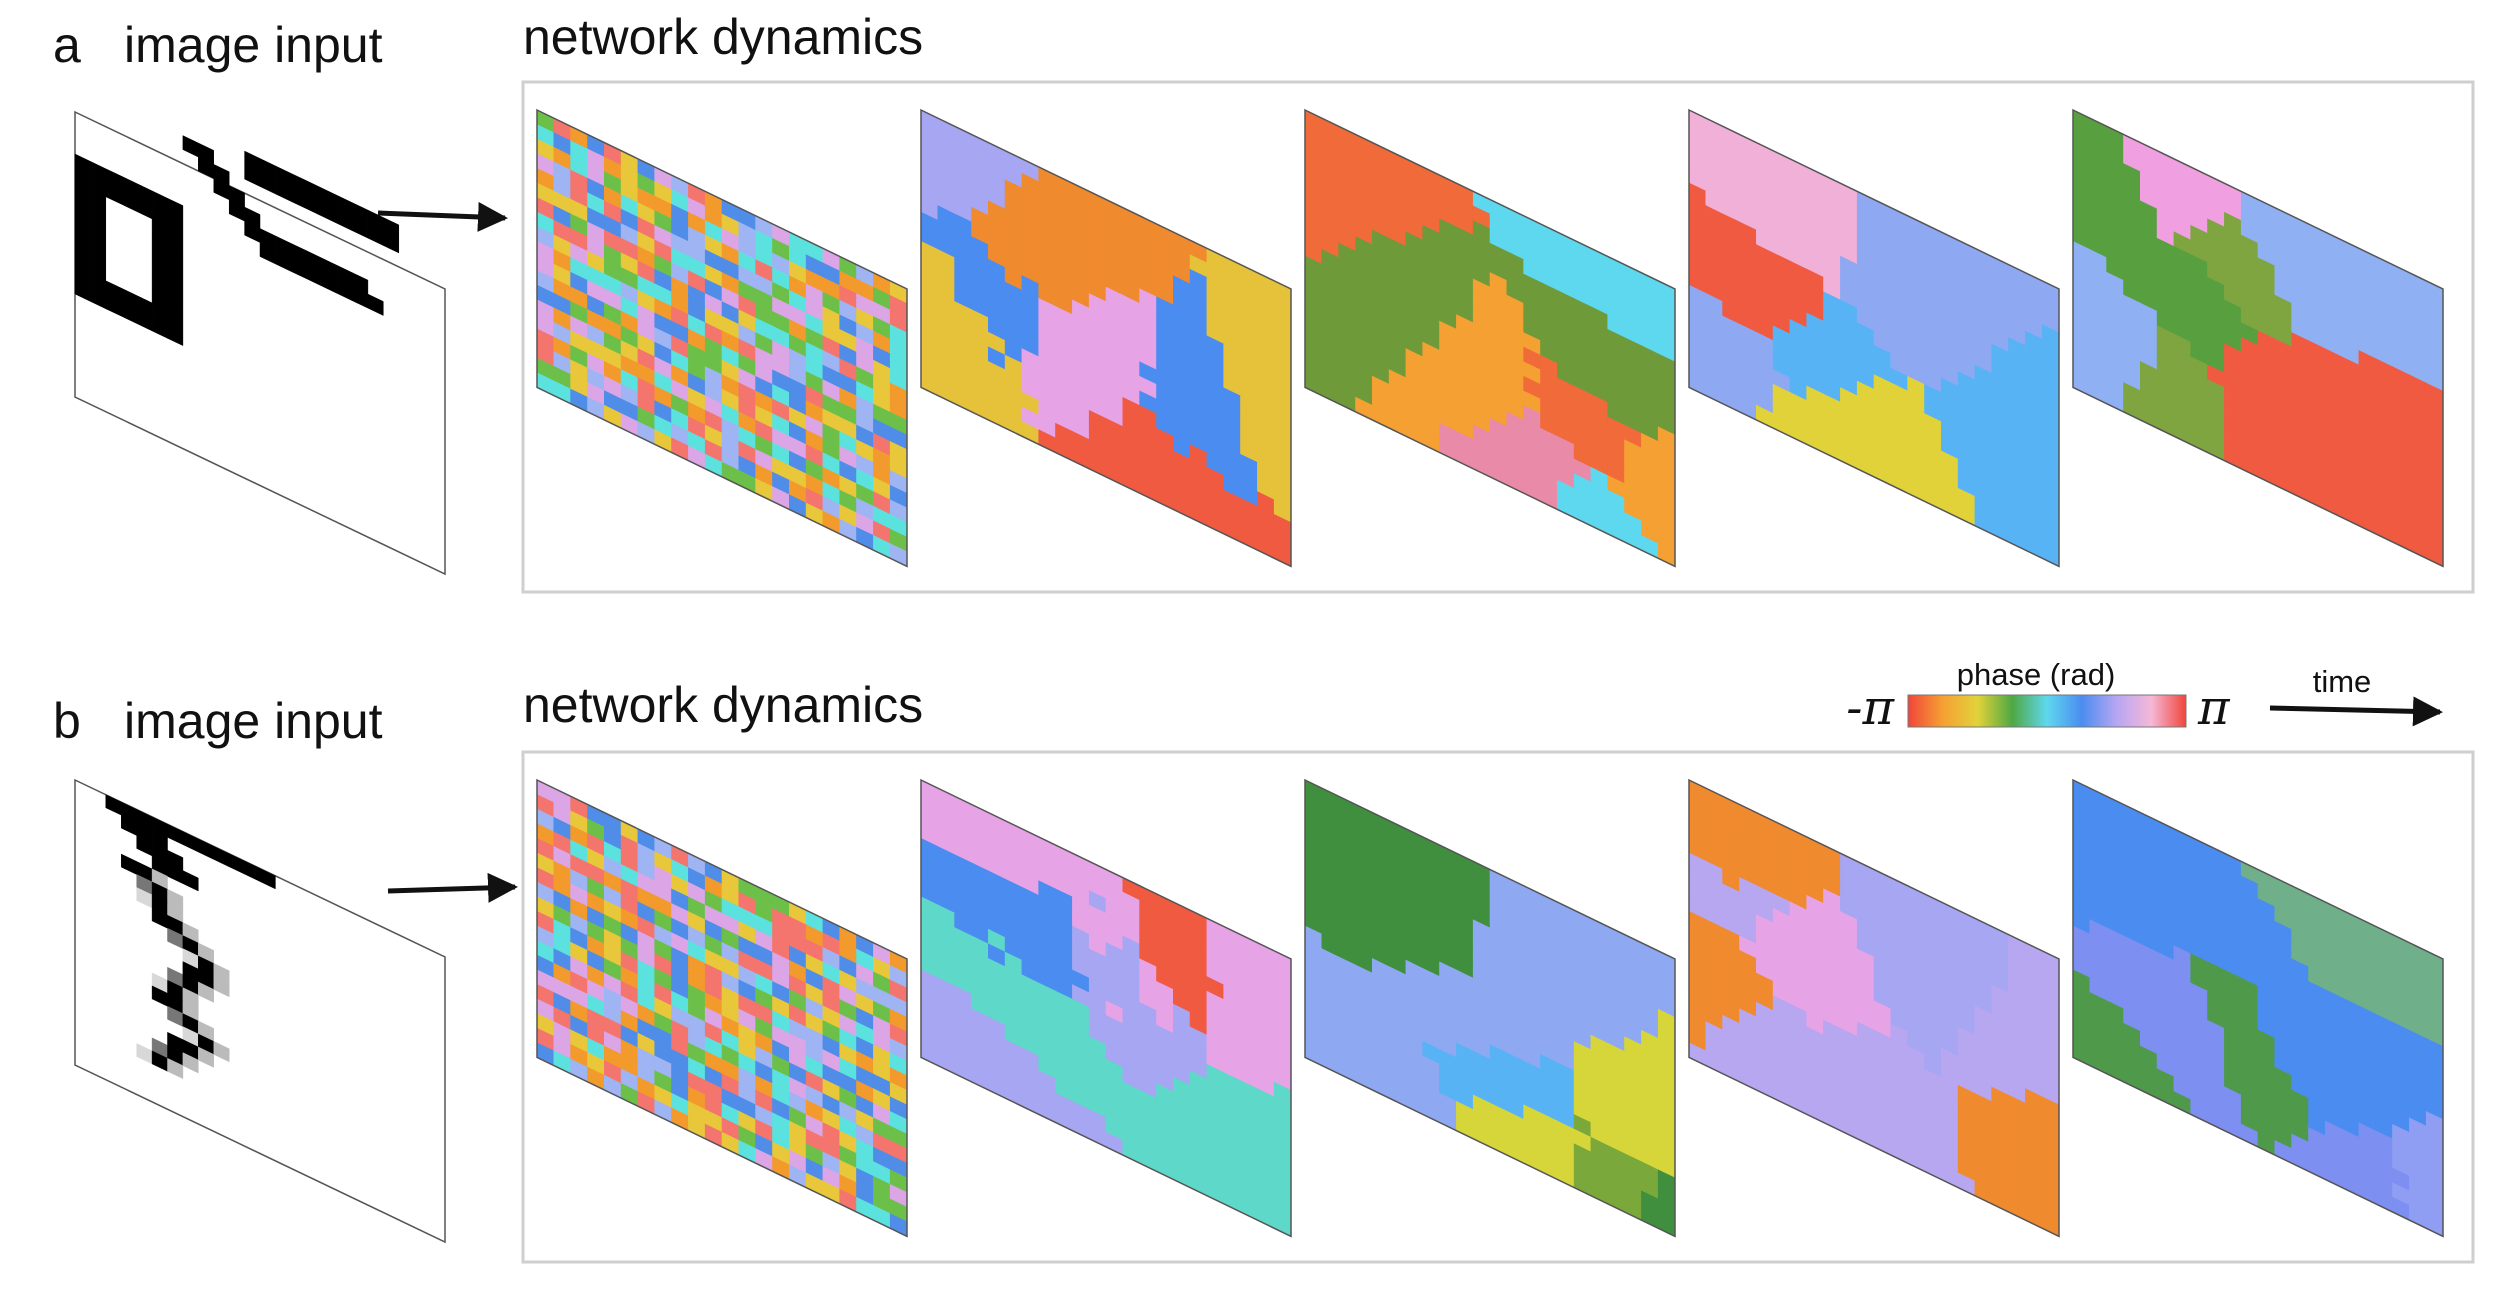 Image resolution: width=2500 pixels, height=1294 pixels. I want to click on time-arrow, so click(2356, 711).